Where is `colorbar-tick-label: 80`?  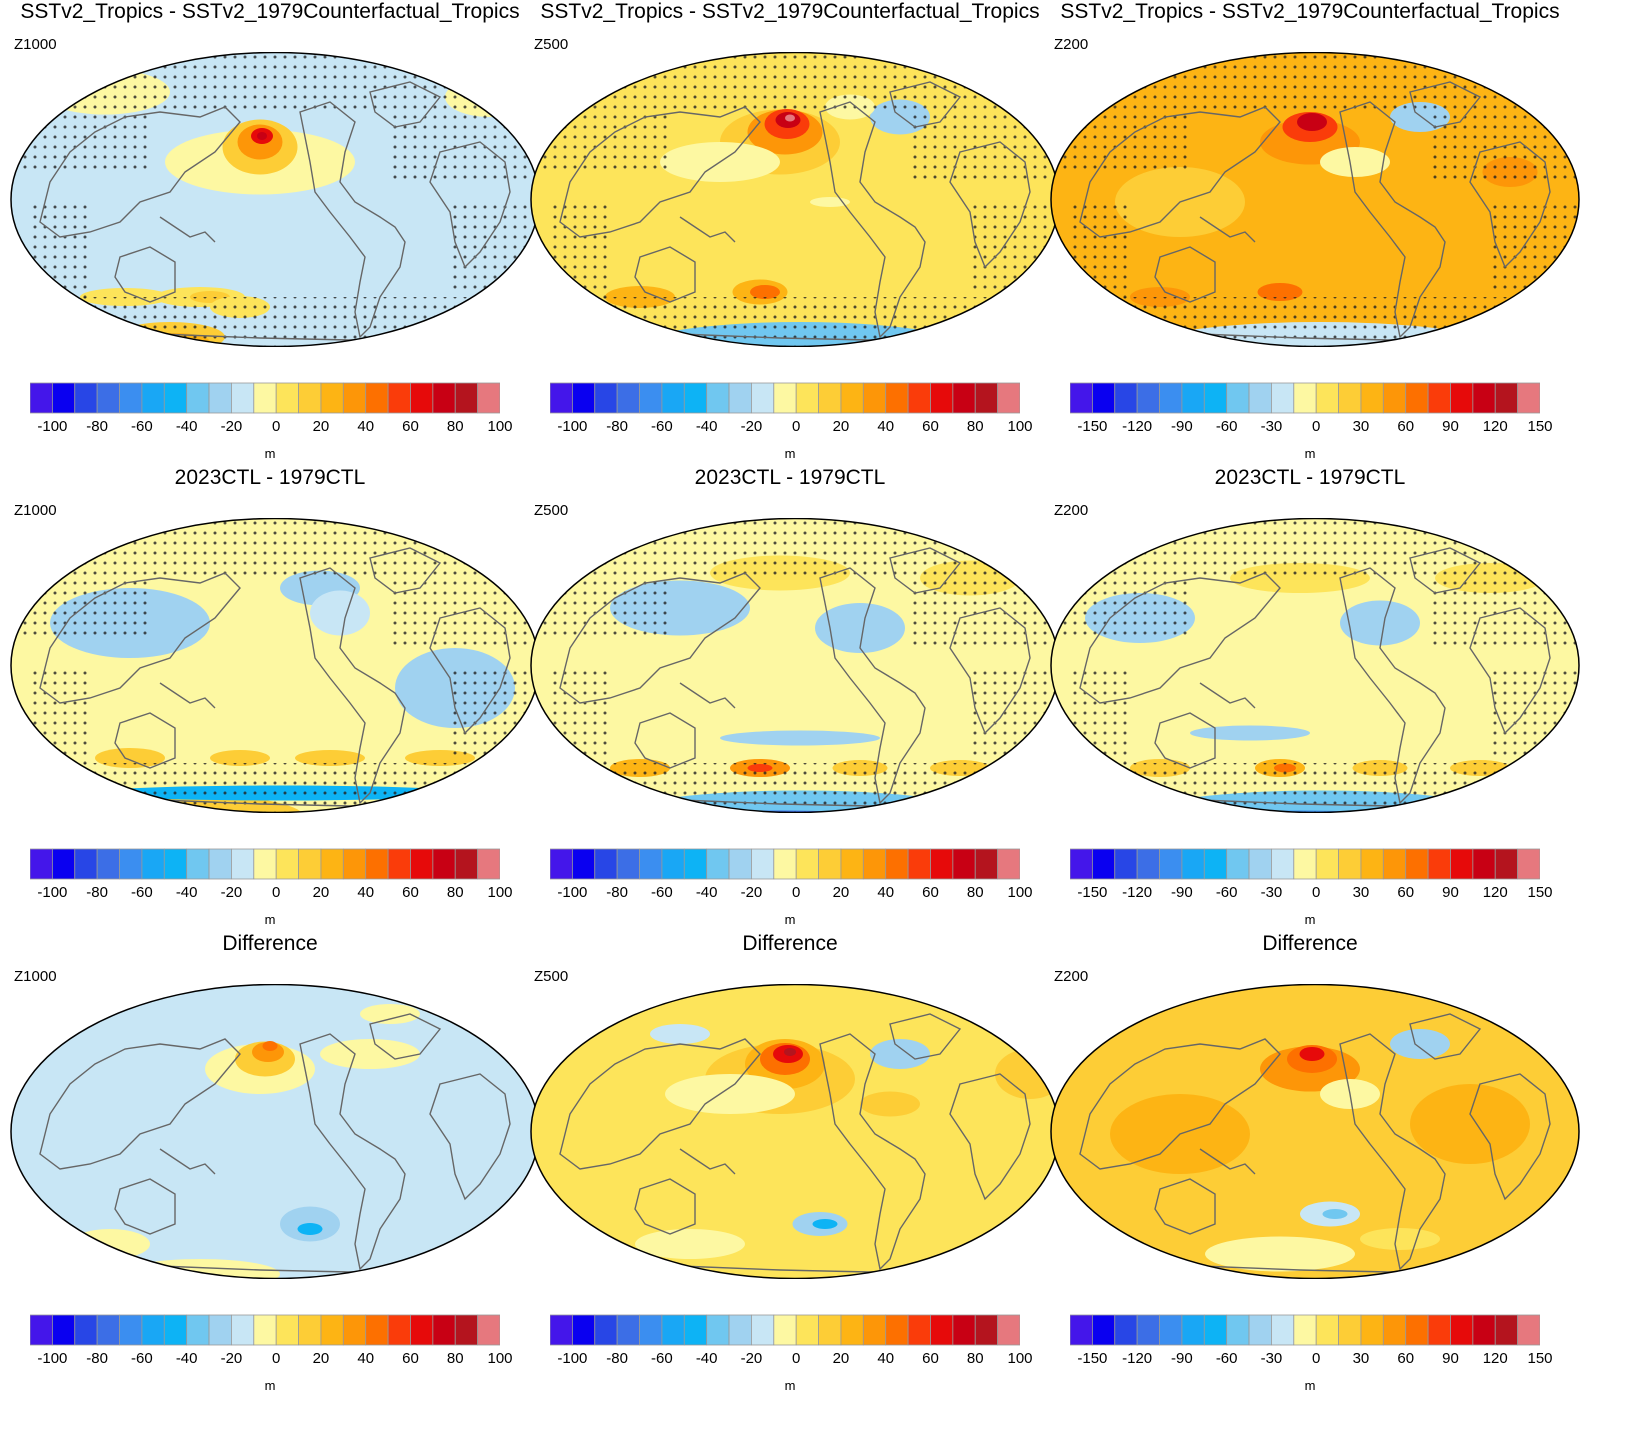 colorbar-tick-label: 80 is located at coordinates (975, 892).